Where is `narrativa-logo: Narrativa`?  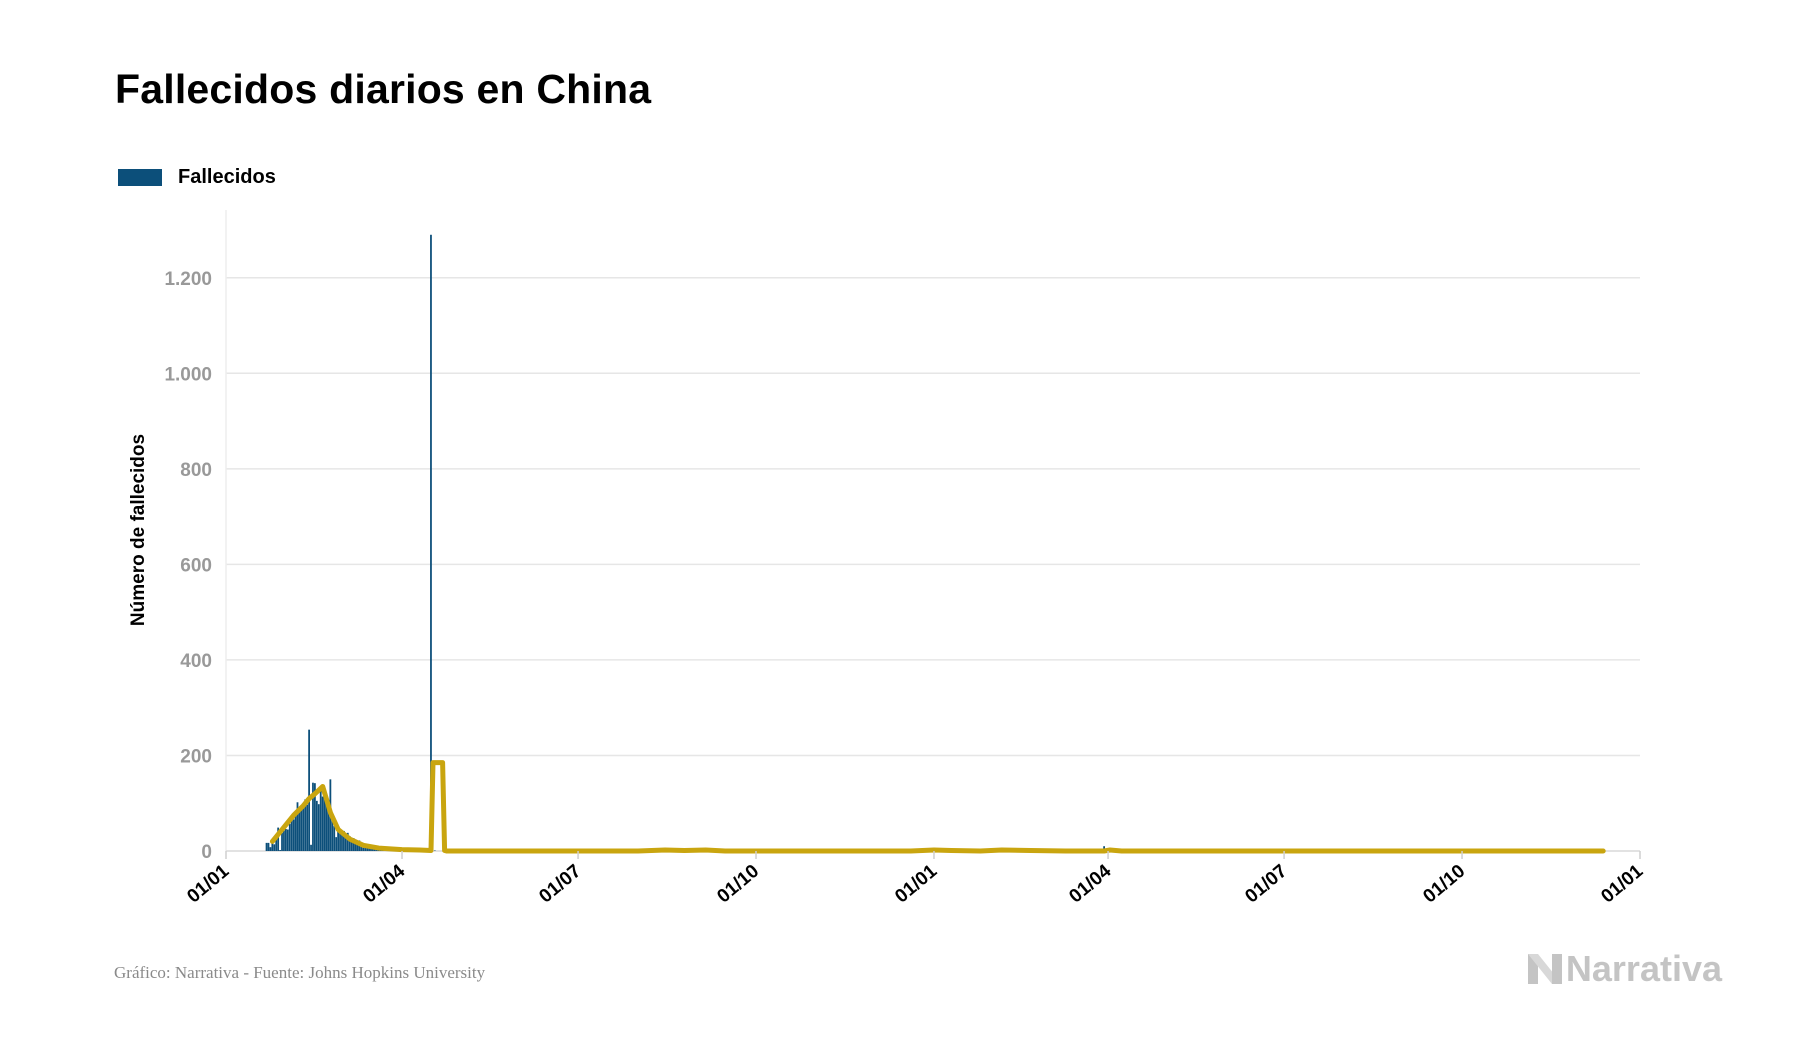
narrativa-logo: Narrativa is located at coordinates (1624, 969).